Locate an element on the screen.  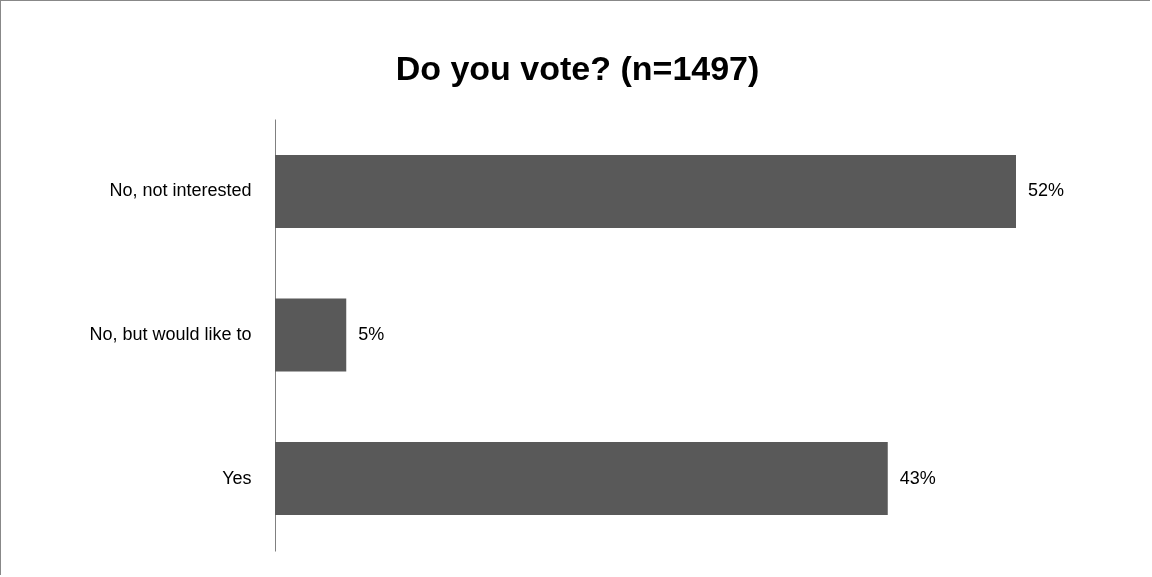
data-label: 52% is located at coordinates (1046, 190).